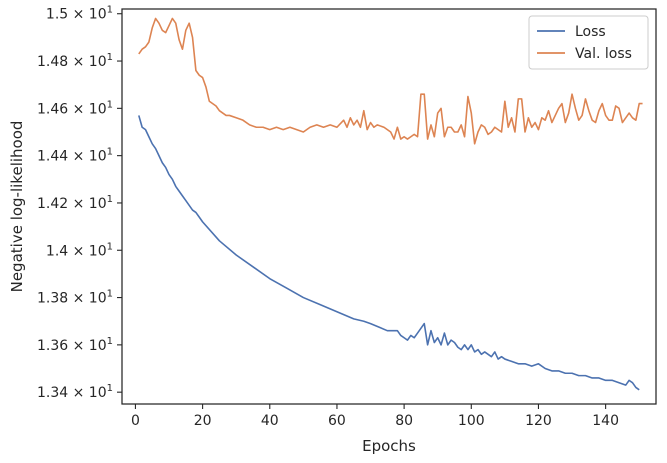  I want to click on x-tick-label: 0, so click(135, 421).